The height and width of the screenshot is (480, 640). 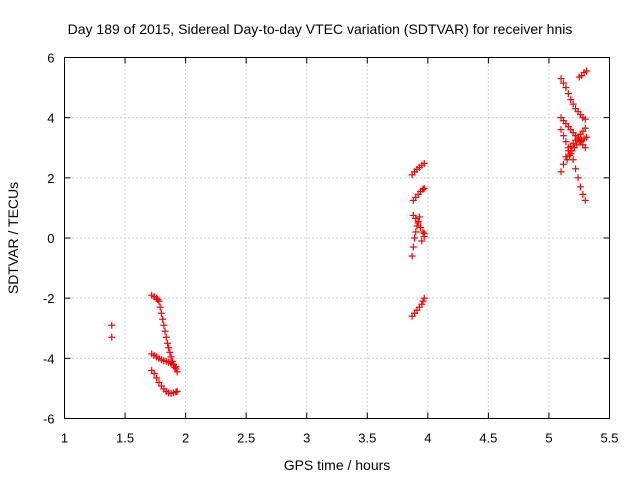 I want to click on x-tick-label: 4, so click(x=427, y=438).